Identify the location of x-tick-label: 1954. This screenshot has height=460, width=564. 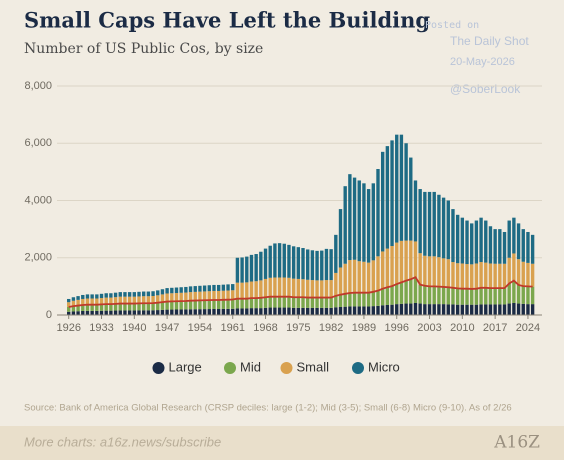
(200, 328).